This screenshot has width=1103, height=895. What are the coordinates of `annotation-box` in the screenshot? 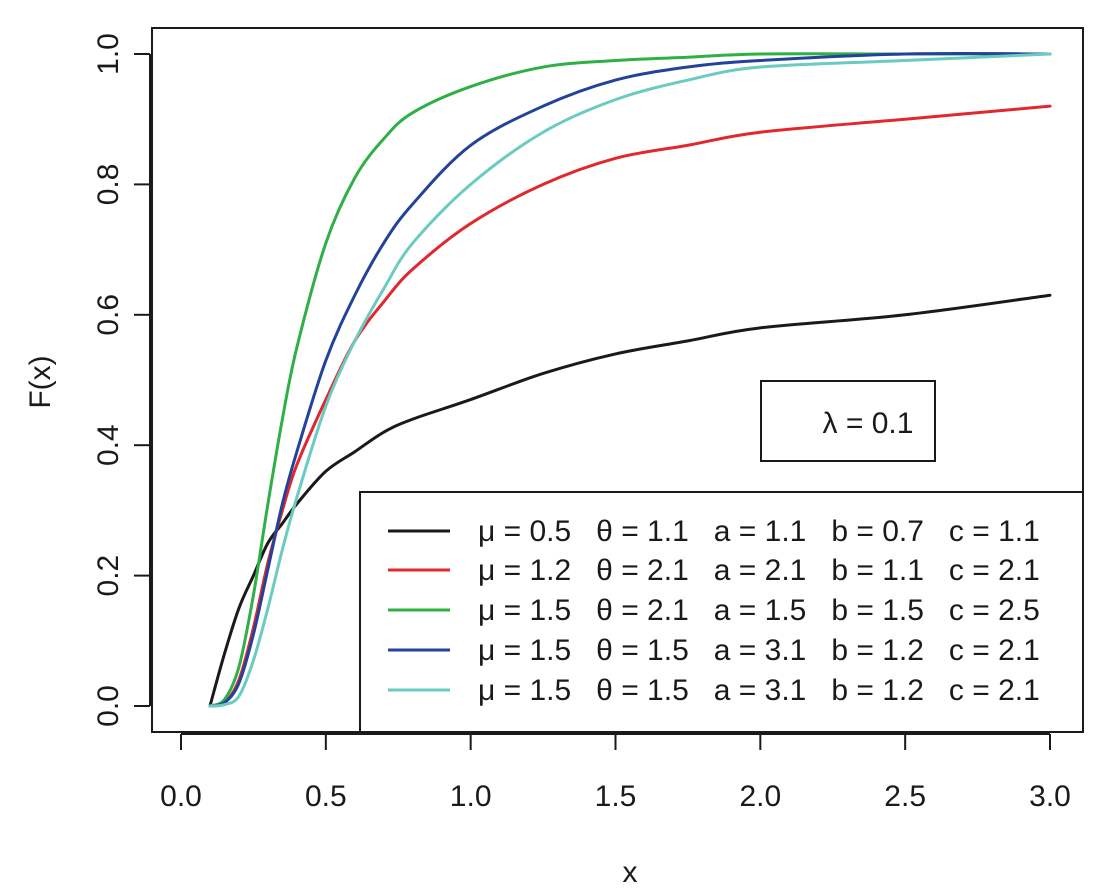 It's located at (848, 421).